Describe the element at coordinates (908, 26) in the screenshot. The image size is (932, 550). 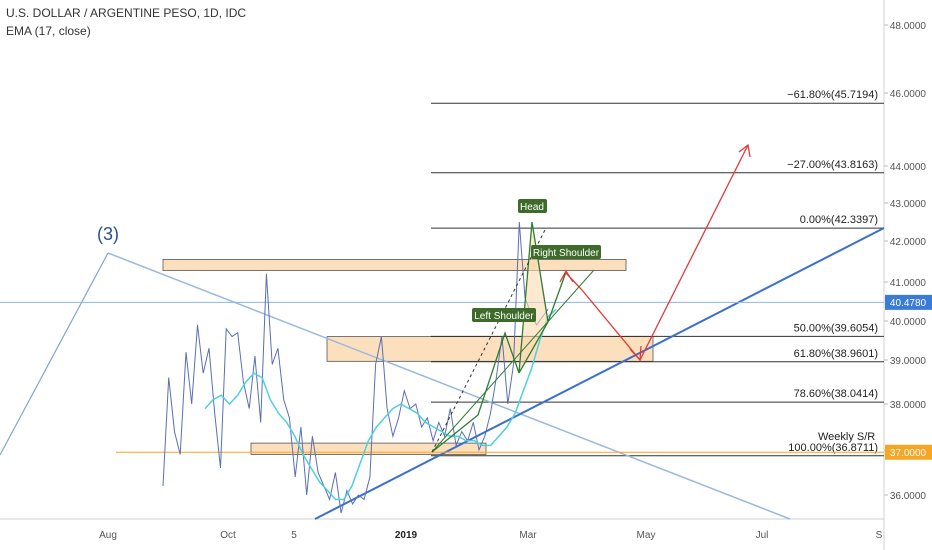
I see `price-tick-label: 48.0000` at that location.